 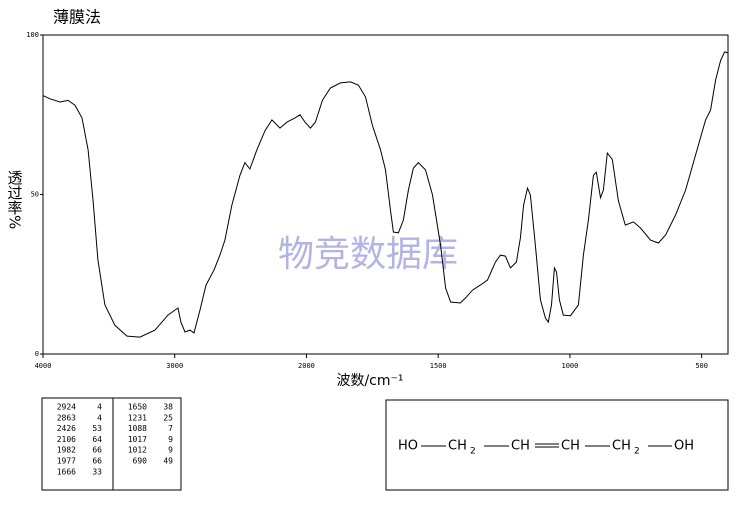 What do you see at coordinates (15, 199) in the screenshot?
I see `y-axis-label: 透过率%` at bounding box center [15, 199].